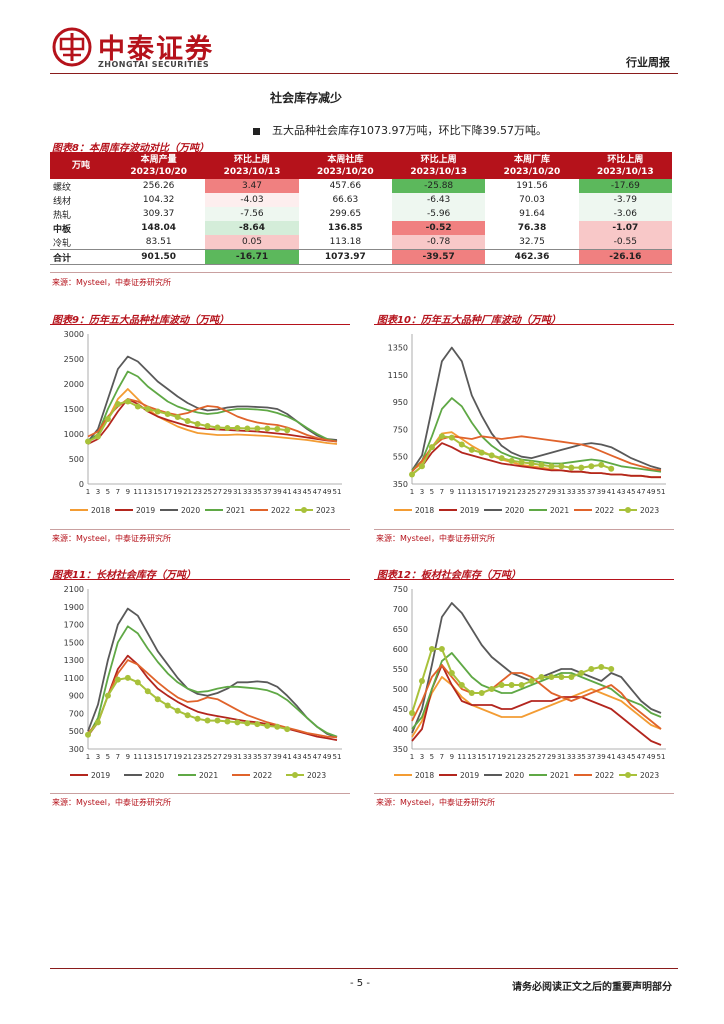 The image size is (724, 1024). What do you see at coordinates (62, 201) in the screenshot?
I see `row-label: 线材` at bounding box center [62, 201].